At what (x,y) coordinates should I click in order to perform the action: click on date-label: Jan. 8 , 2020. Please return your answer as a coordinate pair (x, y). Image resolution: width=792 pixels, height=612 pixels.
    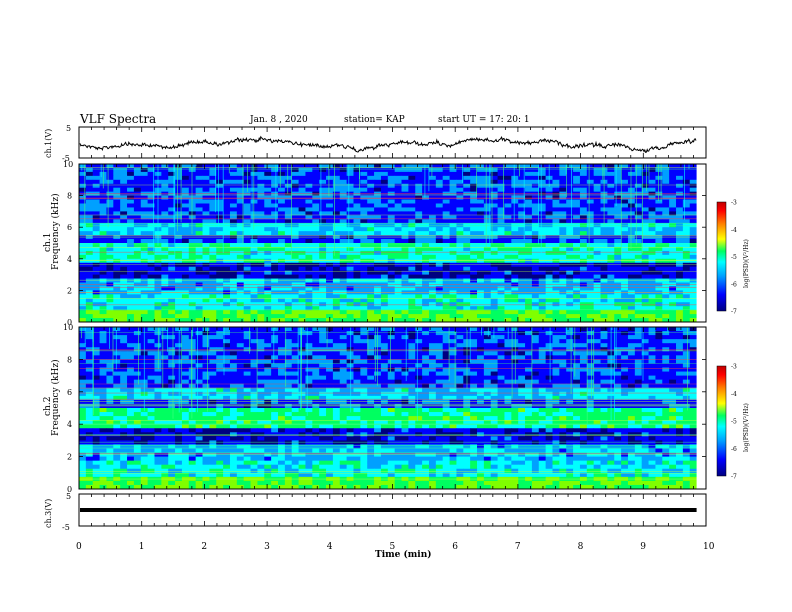
    Looking at the image, I should click on (278, 120).